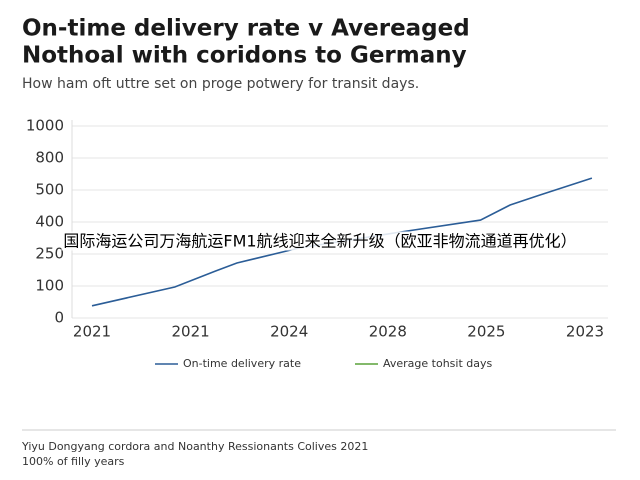 The height and width of the screenshot is (480, 640). Describe the element at coordinates (49, 254) in the screenshot. I see `y-tick-label: 250` at that location.